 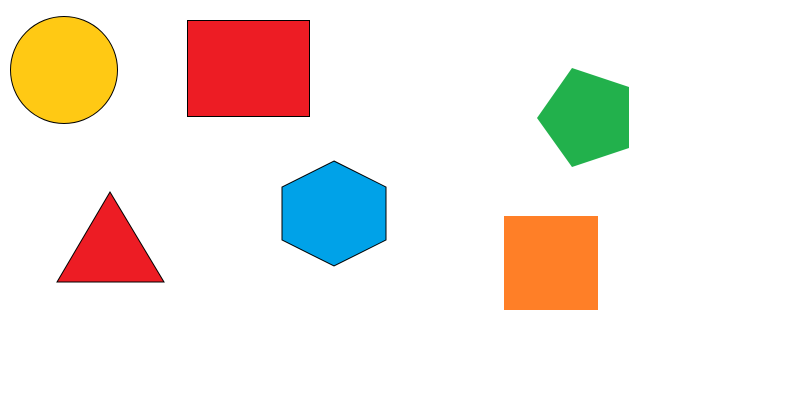 What do you see at coordinates (64, 70) in the screenshot?
I see `yellow-circle` at bounding box center [64, 70].